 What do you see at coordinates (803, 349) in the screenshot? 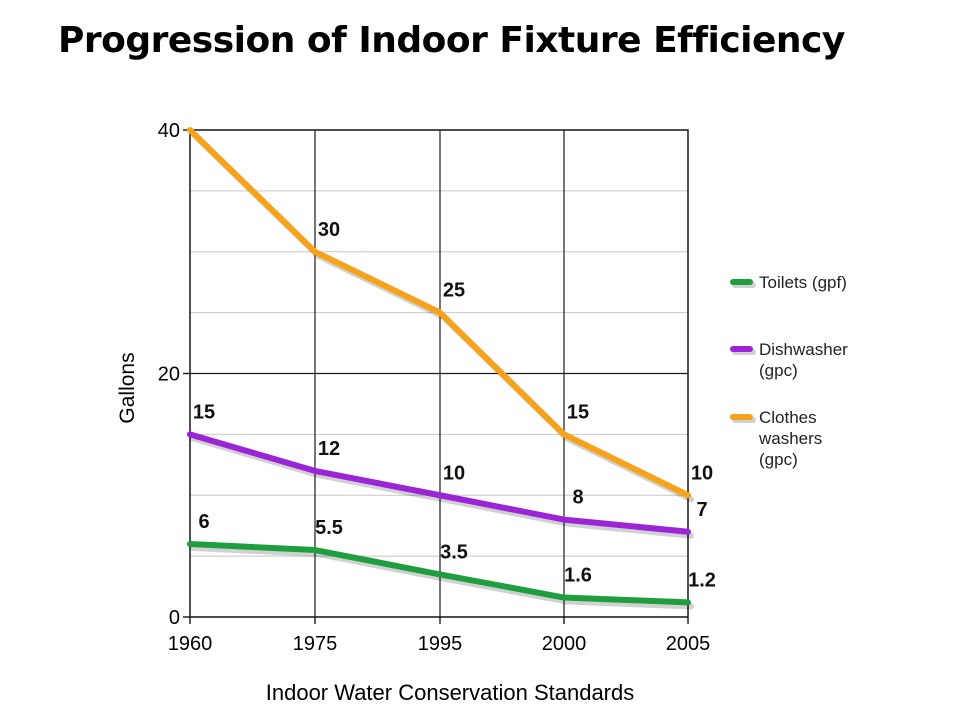
I see `legend-entry-label: Dishwasher` at bounding box center [803, 349].